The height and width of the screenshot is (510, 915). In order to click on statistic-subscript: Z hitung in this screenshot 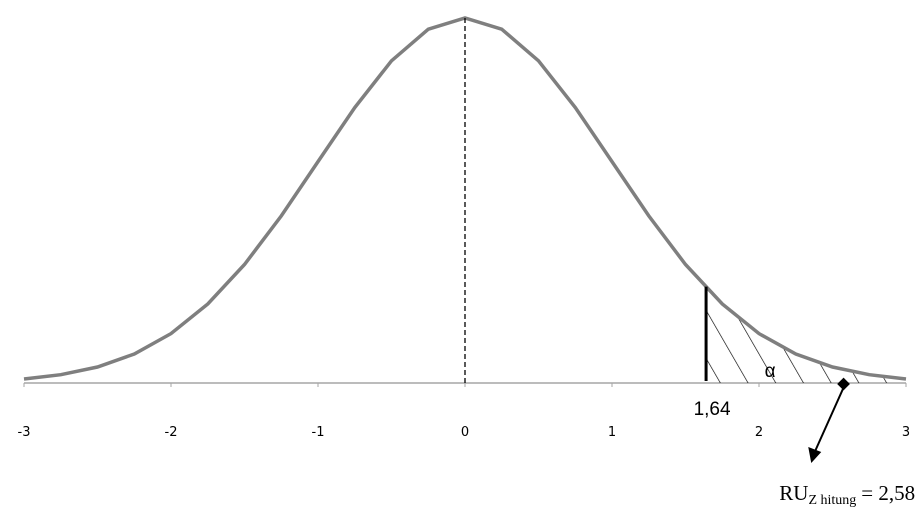, I will do `click(832, 500)`.